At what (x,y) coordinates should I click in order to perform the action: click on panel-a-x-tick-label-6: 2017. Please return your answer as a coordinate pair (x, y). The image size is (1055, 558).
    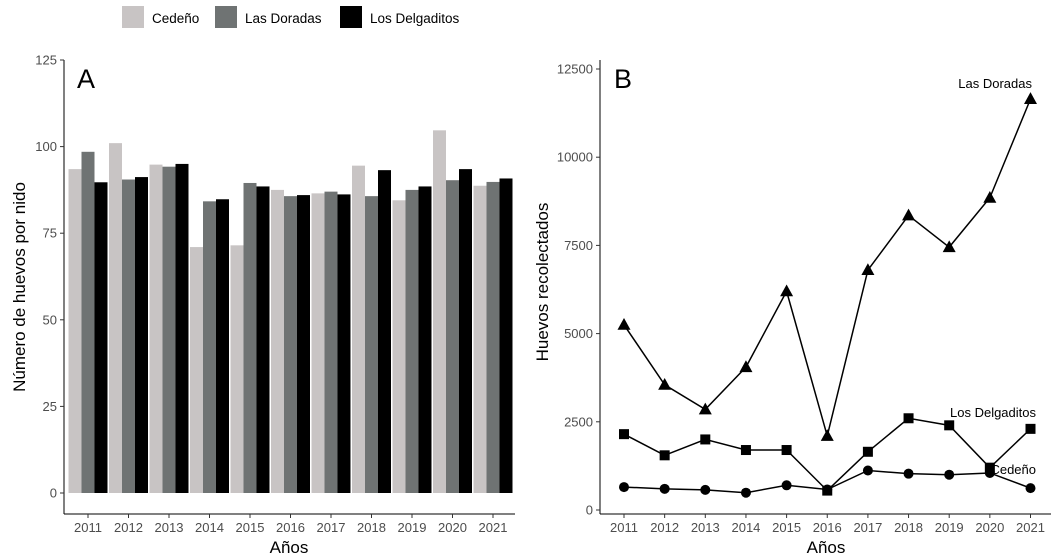
    Looking at the image, I should click on (331, 527).